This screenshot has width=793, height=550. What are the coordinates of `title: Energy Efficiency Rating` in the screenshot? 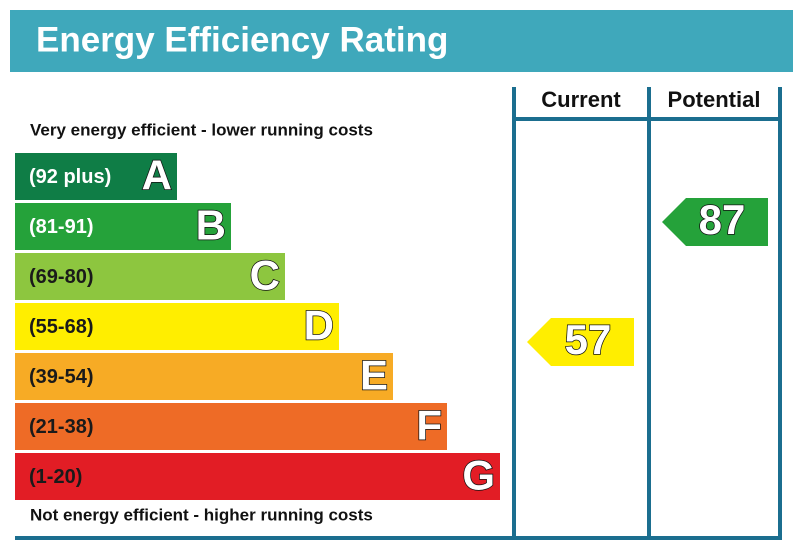 It's located at (242, 39).